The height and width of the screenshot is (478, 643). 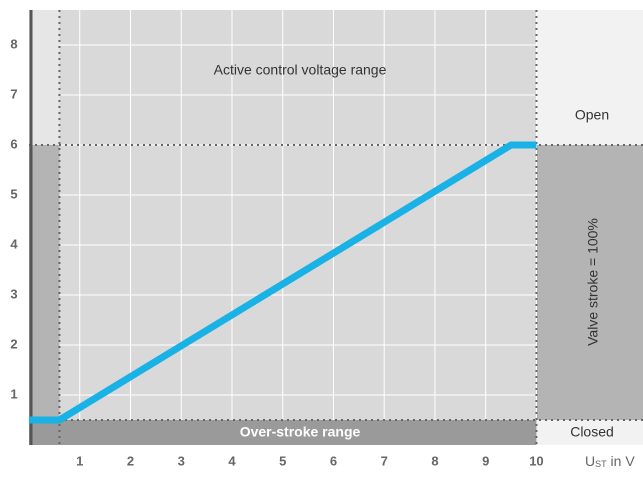 I want to click on y-tick-label: 3, so click(x=13, y=293).